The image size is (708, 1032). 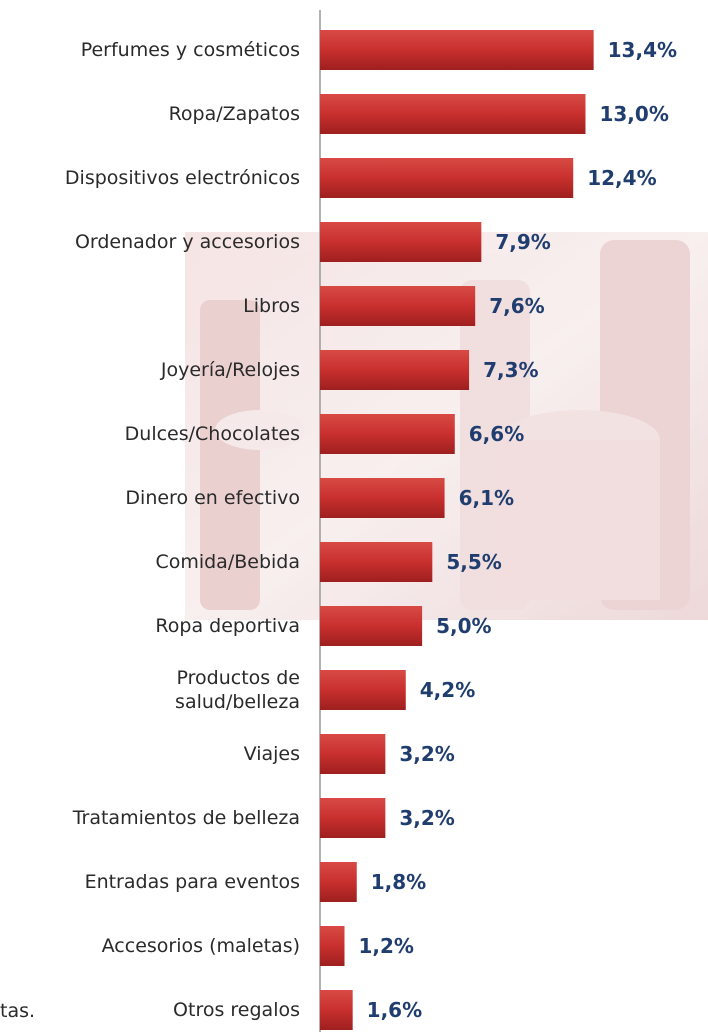 What do you see at coordinates (486, 498) in the screenshot?
I see `value-label: 6,1%` at bounding box center [486, 498].